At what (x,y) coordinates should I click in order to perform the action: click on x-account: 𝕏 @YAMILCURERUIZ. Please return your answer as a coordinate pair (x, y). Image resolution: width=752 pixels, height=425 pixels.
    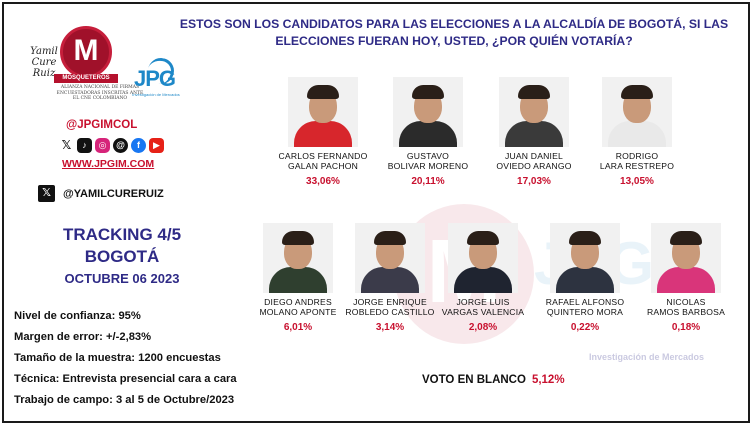
    Looking at the image, I should click on (101, 193).